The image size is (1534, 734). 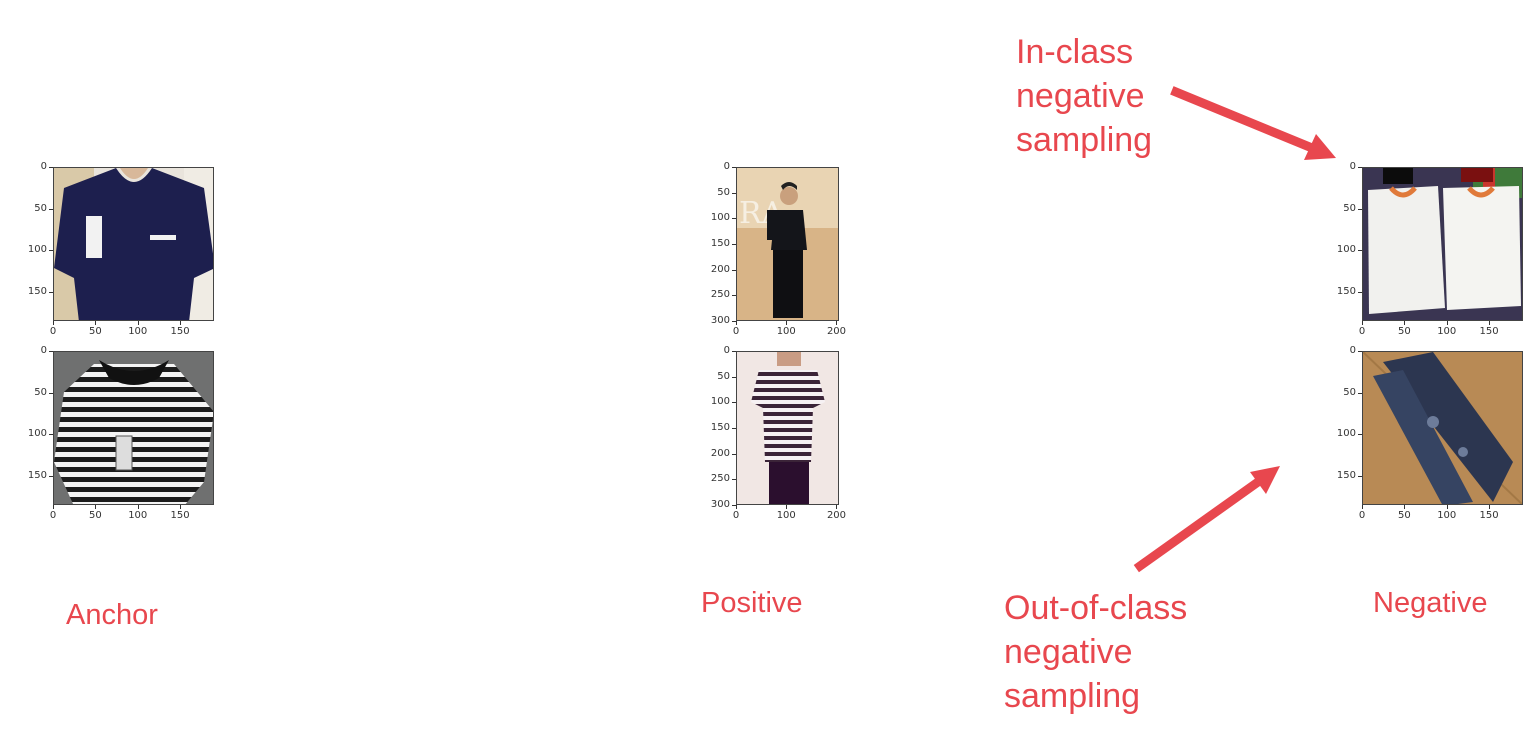 I want to click on out-of-class-arrow, so click(x=1206, y=519).